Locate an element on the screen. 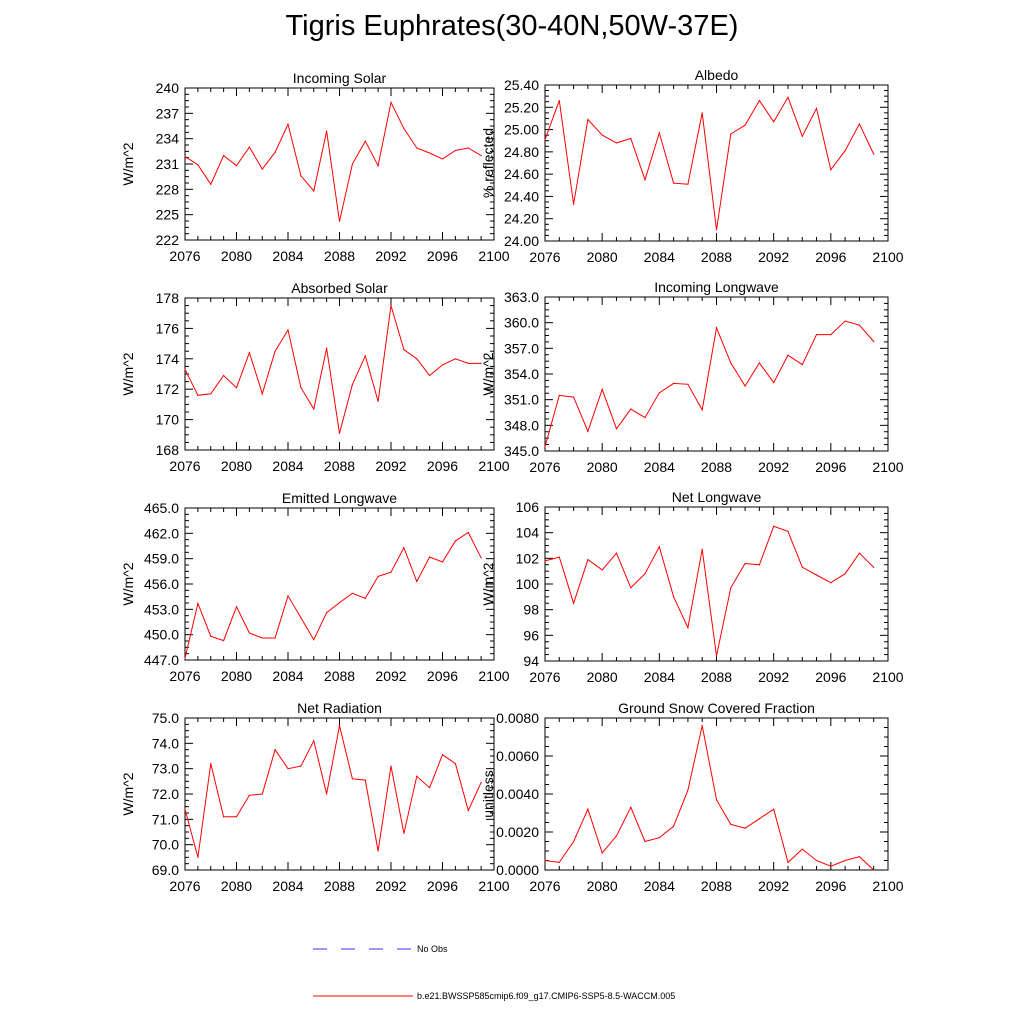 This screenshot has width=1024, height=1024. panel-3-frame is located at coordinates (339, 374).